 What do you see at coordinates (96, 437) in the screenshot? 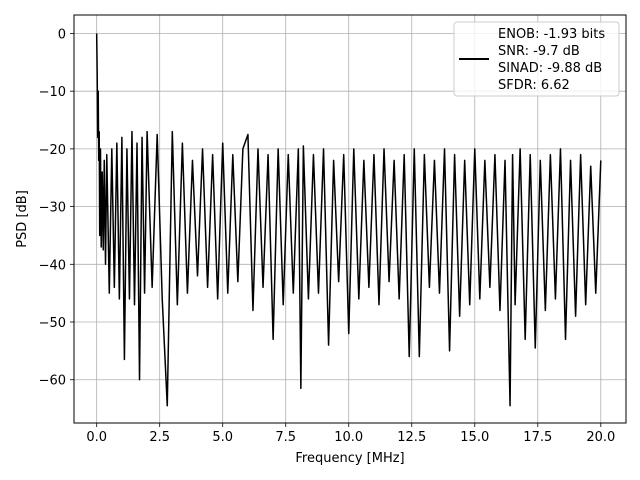
I see `x-tick-label: 0.0` at bounding box center [96, 437].